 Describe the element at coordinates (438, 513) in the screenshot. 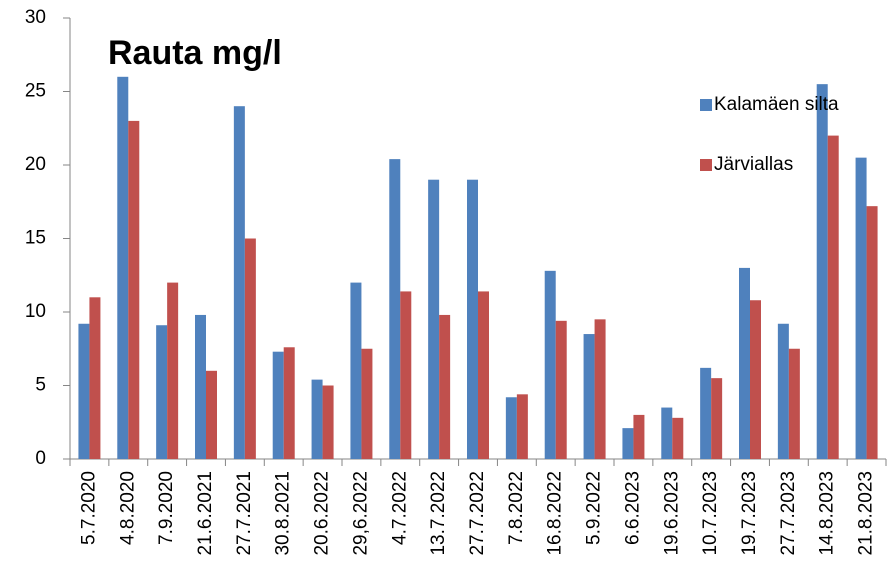

I see `x-tick-label: 13.7.2022` at that location.